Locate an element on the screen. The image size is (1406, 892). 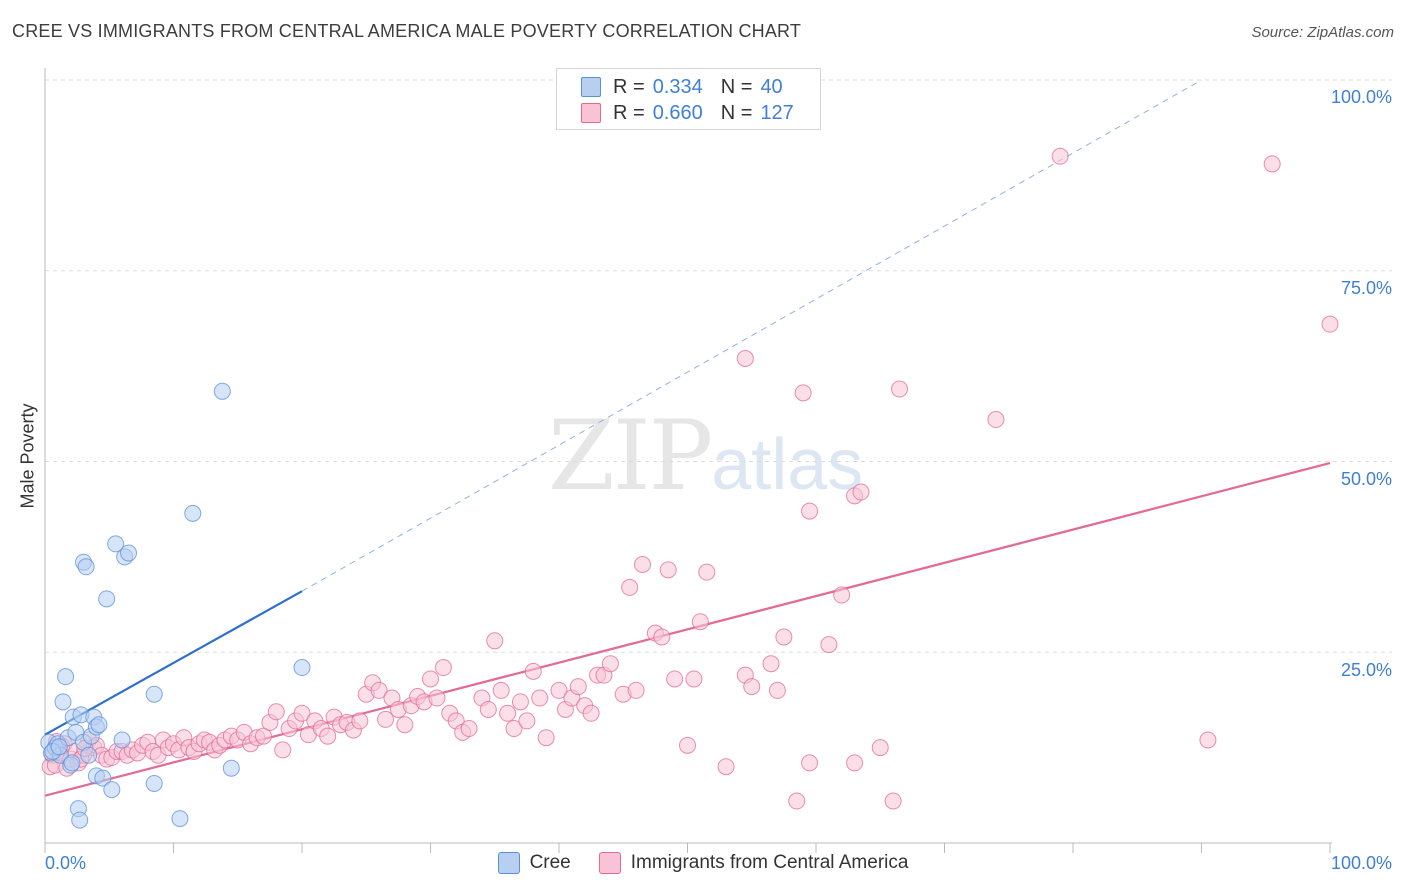
legend-n-value: 127 is located at coordinates (777, 112).